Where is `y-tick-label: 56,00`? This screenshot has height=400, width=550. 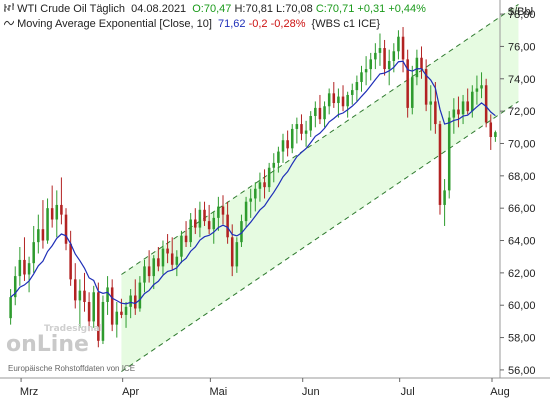 y-tick-label: 56,00 is located at coordinates (522, 371).